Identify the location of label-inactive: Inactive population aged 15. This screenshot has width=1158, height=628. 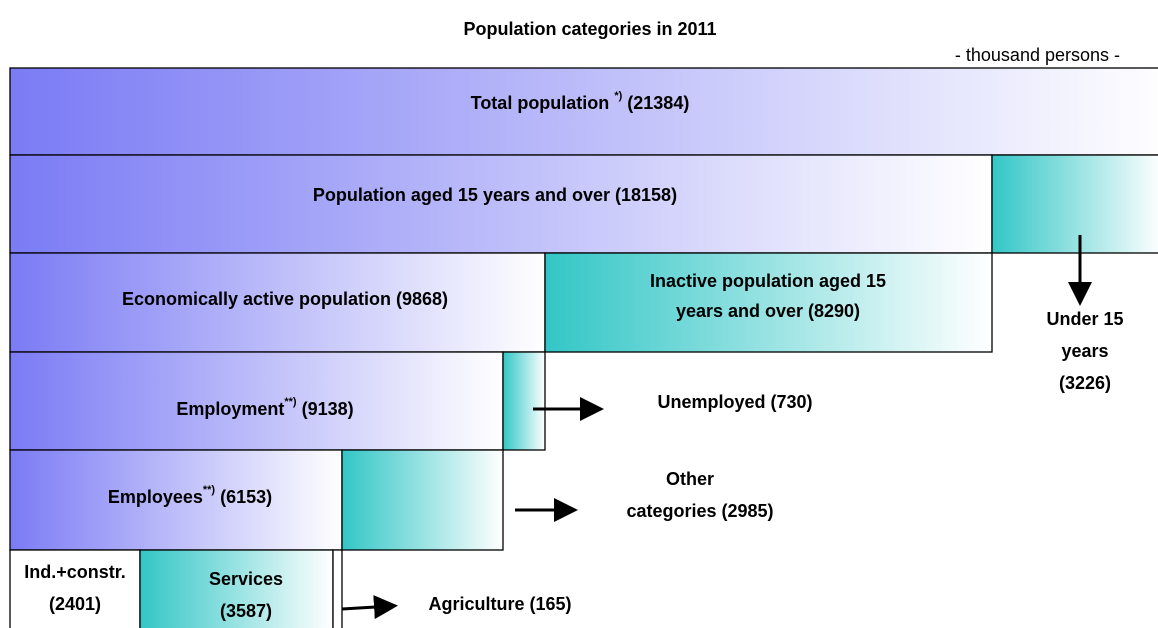
(768, 281).